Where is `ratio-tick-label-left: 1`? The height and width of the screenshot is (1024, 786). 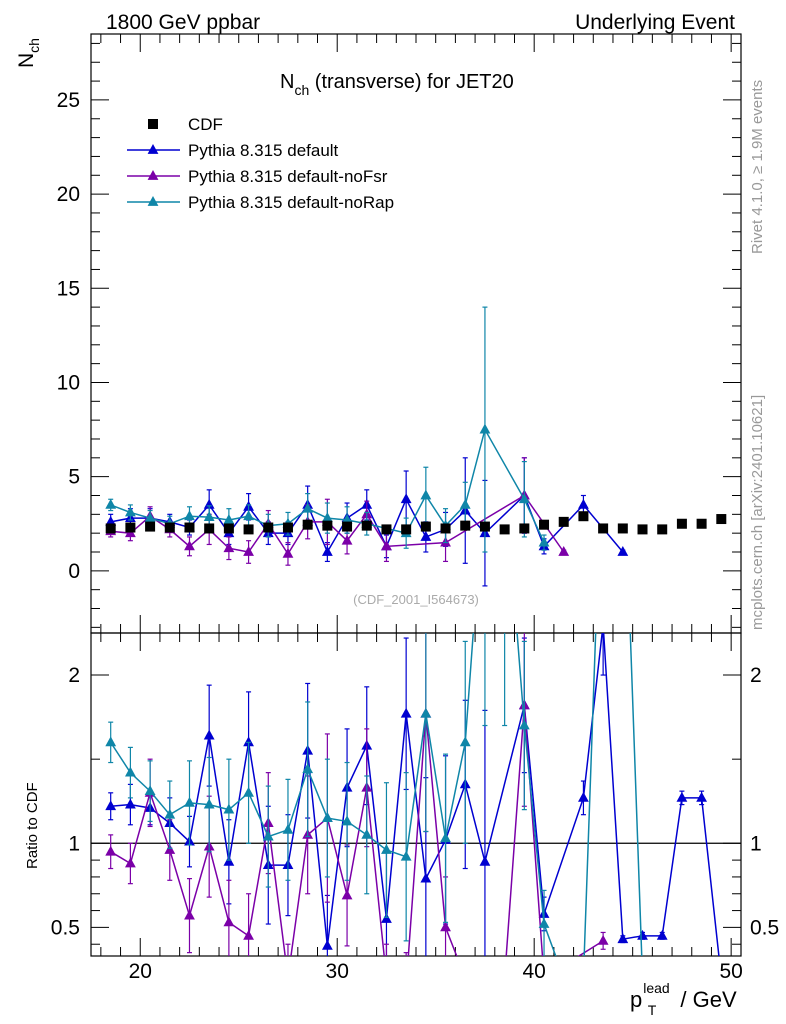
ratio-tick-label-left: 1 is located at coordinates (74, 843).